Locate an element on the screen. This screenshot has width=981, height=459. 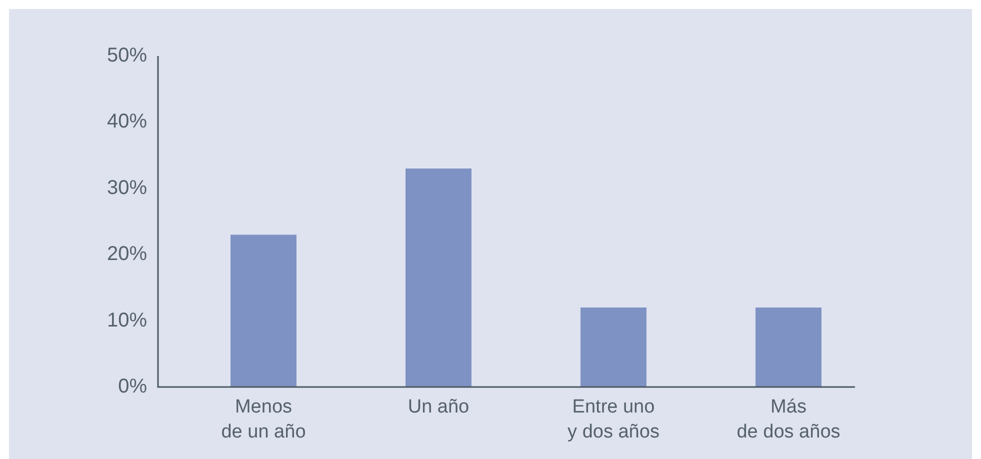
y-tick-label: 0% is located at coordinates (133, 387).